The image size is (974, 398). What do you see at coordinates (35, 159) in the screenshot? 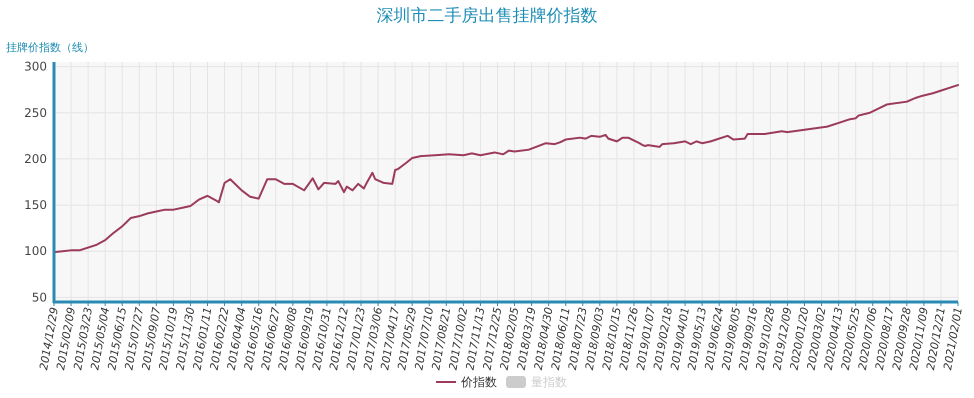
I see `y-tick-label: 200` at bounding box center [35, 159].